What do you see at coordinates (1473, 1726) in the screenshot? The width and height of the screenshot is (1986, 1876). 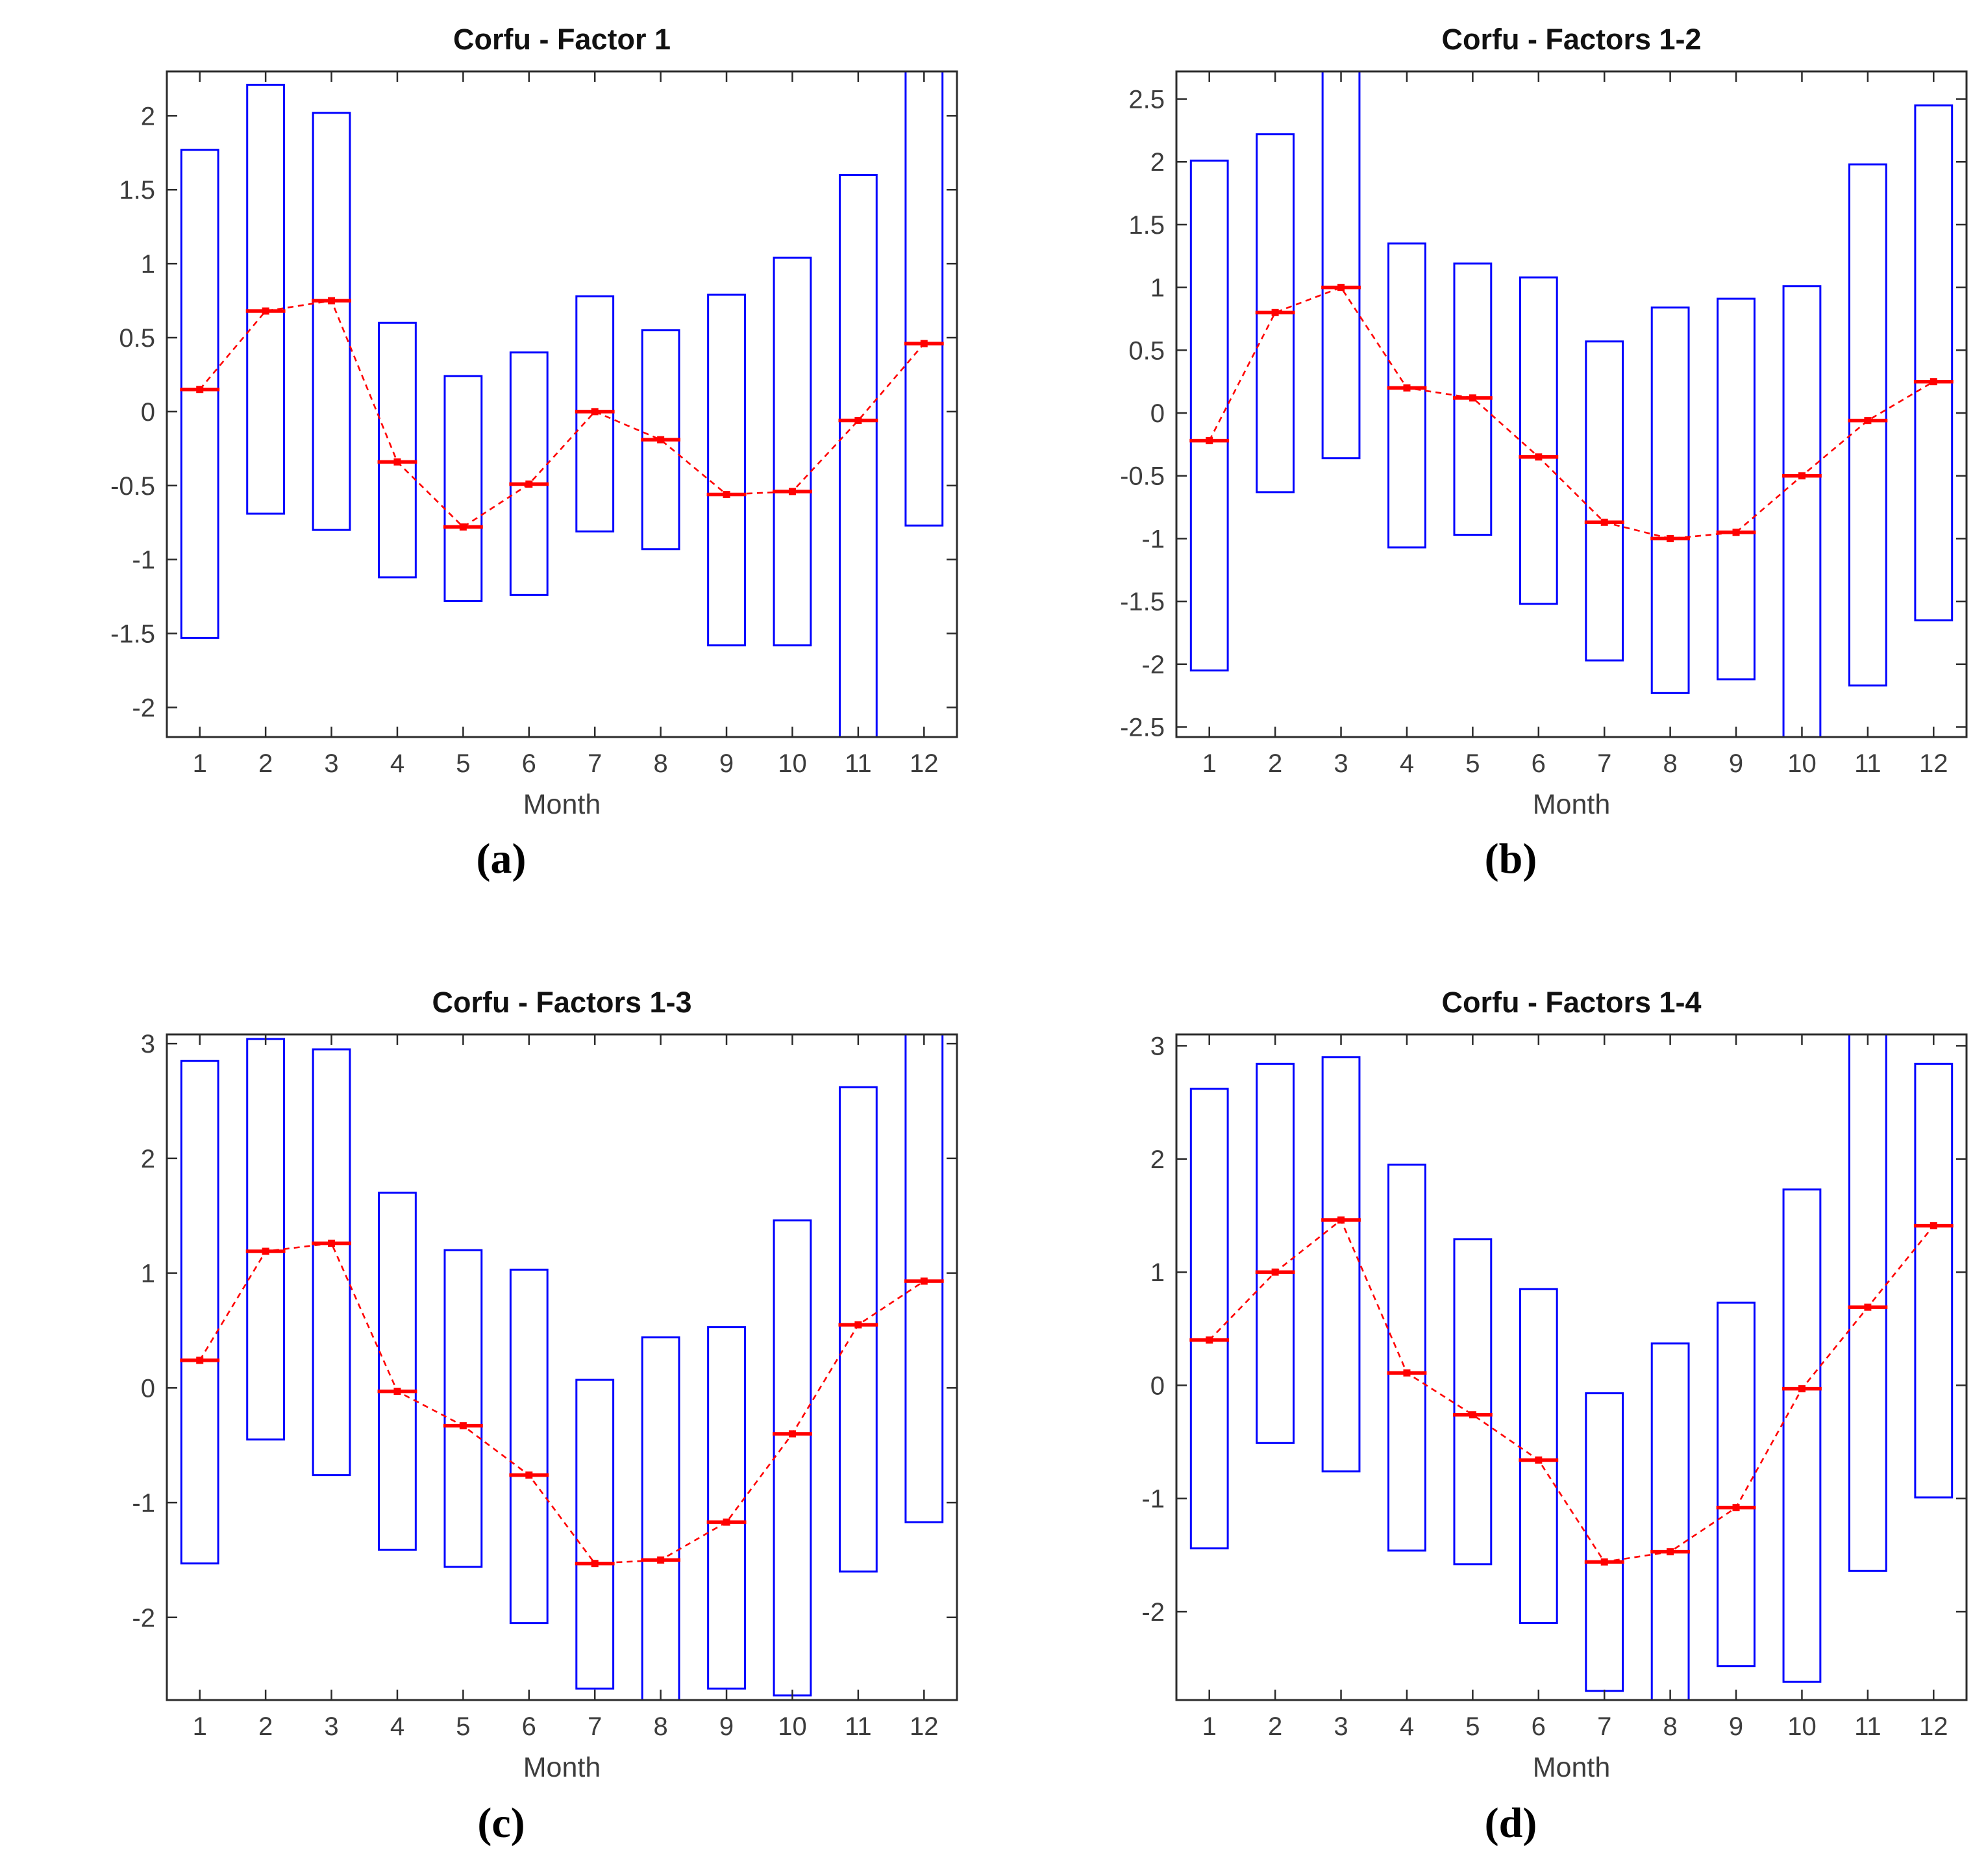 I see `x-tick-label-month-5: 5` at bounding box center [1473, 1726].